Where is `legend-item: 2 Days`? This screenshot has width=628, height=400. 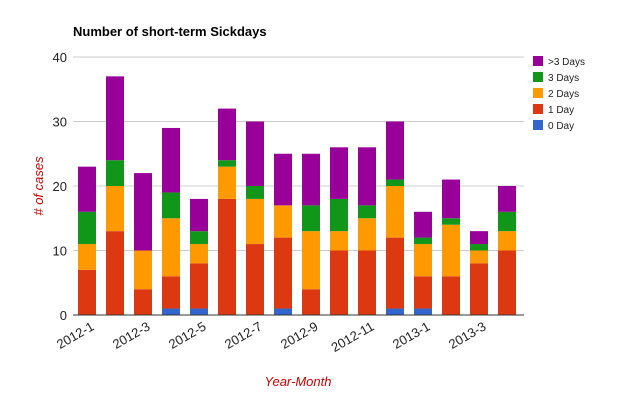 legend-item: 2 Days is located at coordinates (556, 94).